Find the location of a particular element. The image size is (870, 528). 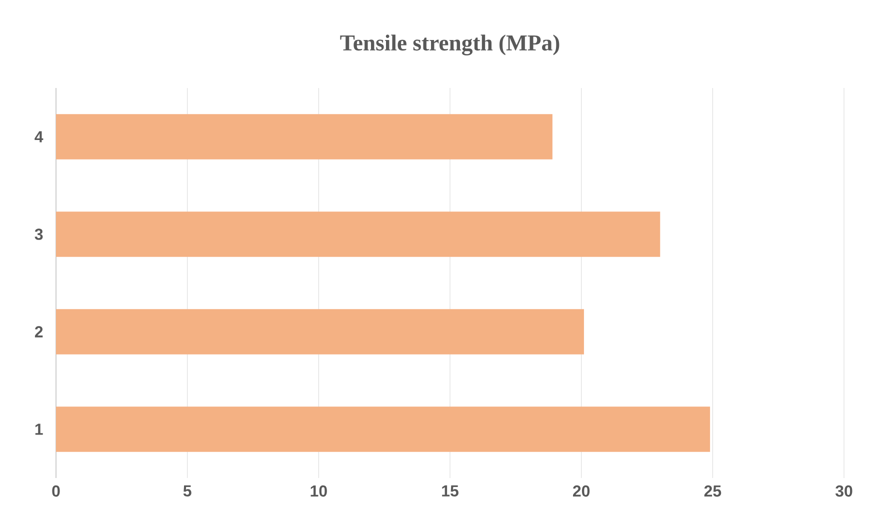

x-tick-label: 25 is located at coordinates (713, 491).